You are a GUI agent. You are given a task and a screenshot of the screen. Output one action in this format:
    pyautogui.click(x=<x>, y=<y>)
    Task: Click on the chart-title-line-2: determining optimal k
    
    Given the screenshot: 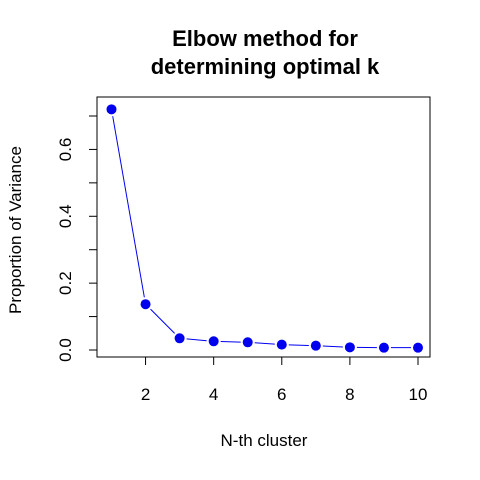 What is the action you would take?
    pyautogui.click(x=265, y=66)
    